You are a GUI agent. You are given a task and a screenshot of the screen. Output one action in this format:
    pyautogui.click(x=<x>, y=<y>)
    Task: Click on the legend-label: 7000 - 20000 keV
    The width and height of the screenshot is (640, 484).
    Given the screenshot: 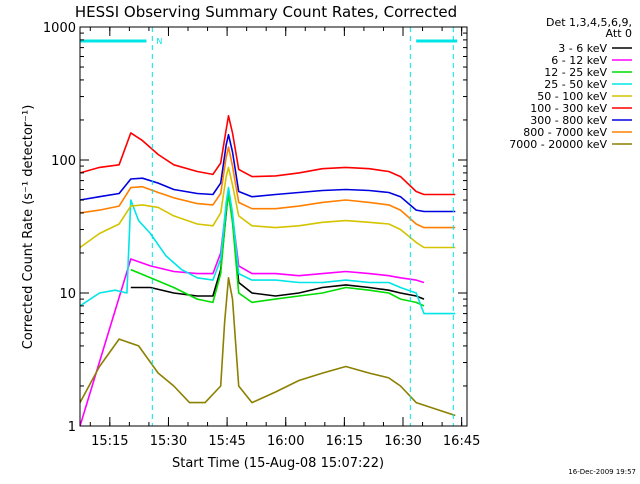 What is the action you would take?
    pyautogui.click(x=558, y=144)
    